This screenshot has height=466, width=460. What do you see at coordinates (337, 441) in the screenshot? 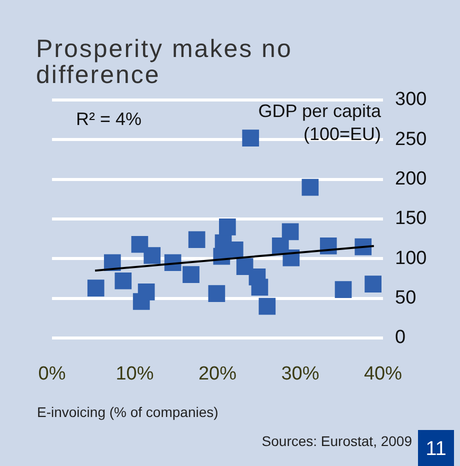
I see `source-note: Sources: Eurostat, 2009` at bounding box center [337, 441].